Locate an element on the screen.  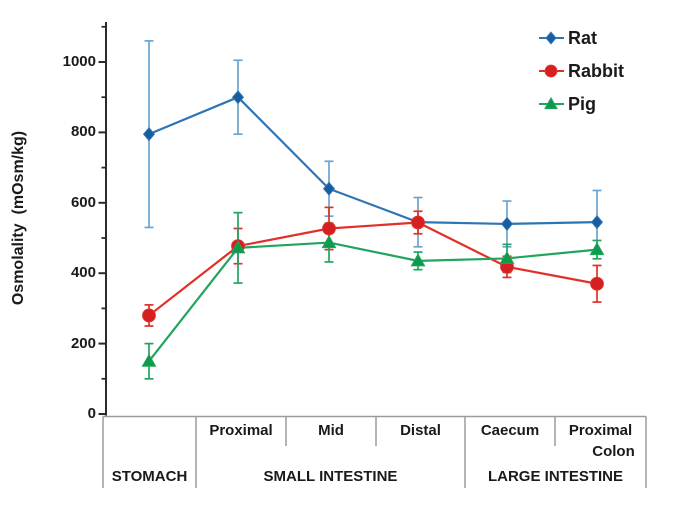
y-axis-title: Osmolality (mOsm/kg) is located at coordinates (18, 218).